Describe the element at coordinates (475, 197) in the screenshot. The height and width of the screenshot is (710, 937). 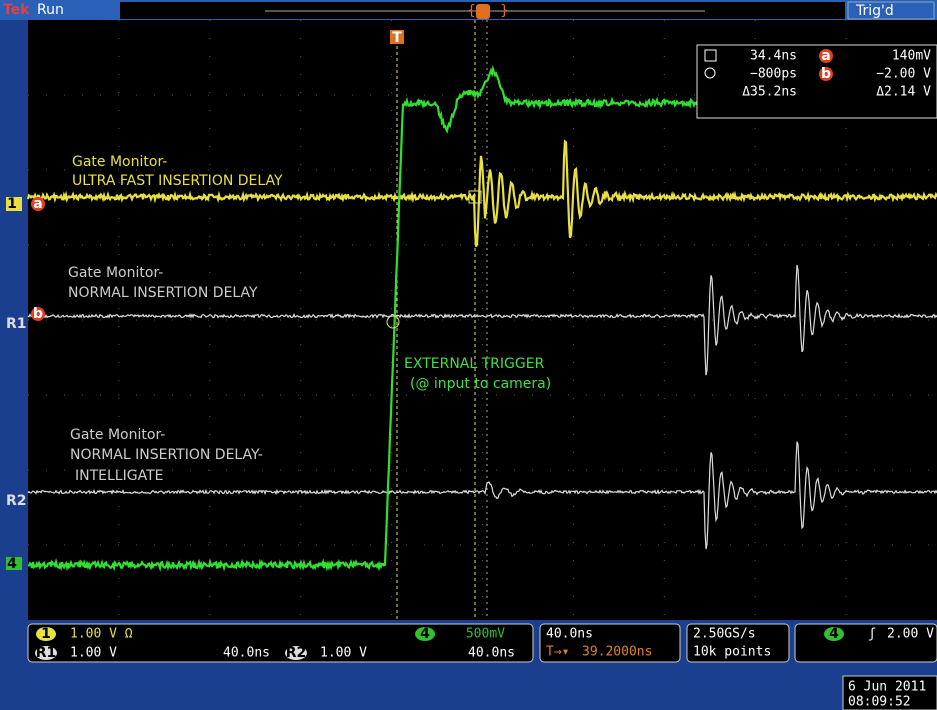
I see `cursor-square` at that location.